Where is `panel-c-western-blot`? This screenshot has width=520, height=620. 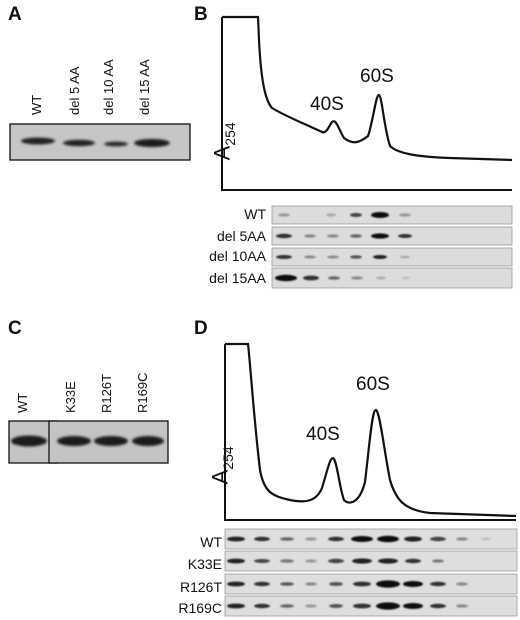 panel-c-western-blot is located at coordinates (88, 442).